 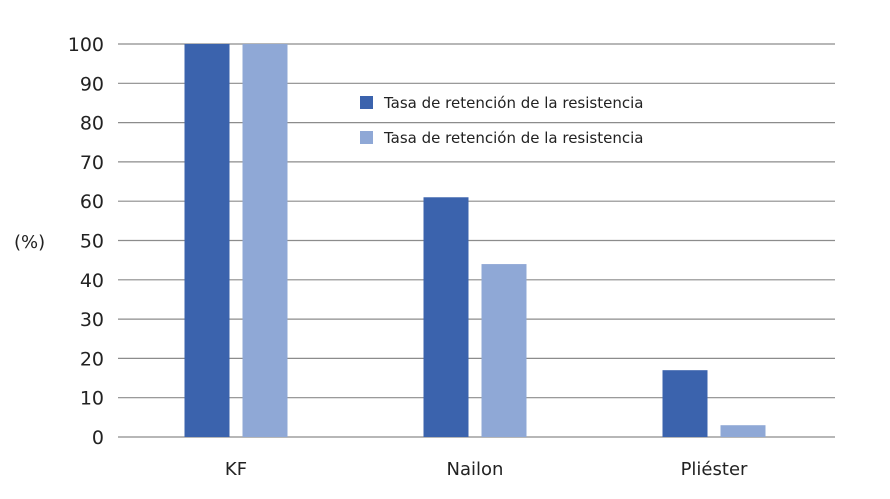 I want to click on y-tick-label: 0, so click(x=98, y=438).